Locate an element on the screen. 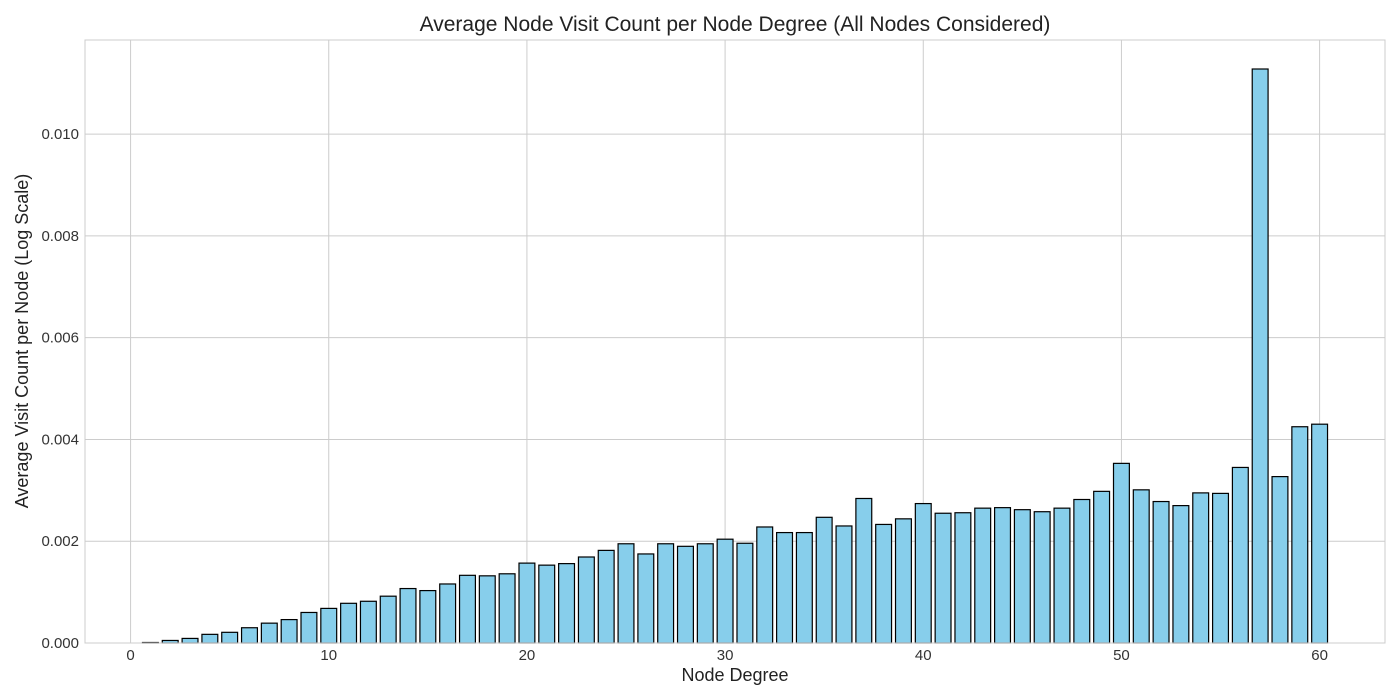 The image size is (1400, 700). y-tick-label: 0.010 is located at coordinates (60, 134).